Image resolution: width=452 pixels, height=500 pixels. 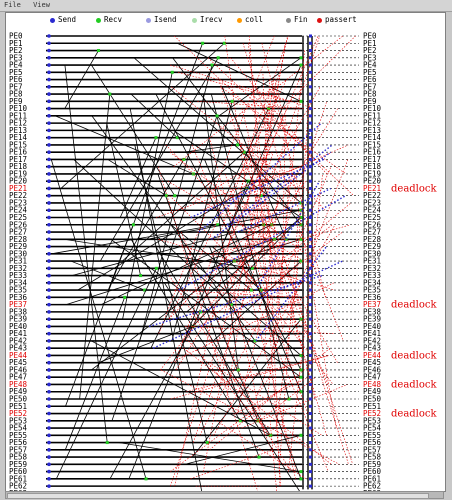 What do you see at coordinates (18, 442) in the screenshot?
I see `process-label-left: PE56` at bounding box center [18, 442].